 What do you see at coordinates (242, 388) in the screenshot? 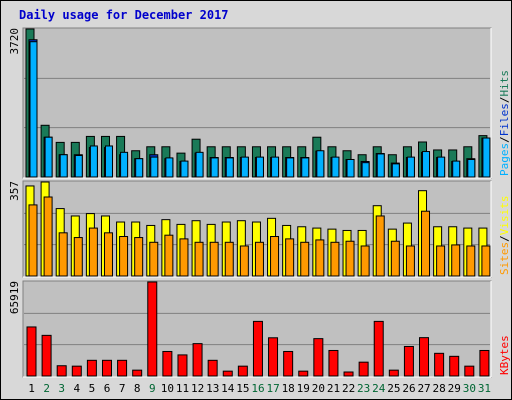
I see `x-label-15: 15` at bounding box center [242, 388].